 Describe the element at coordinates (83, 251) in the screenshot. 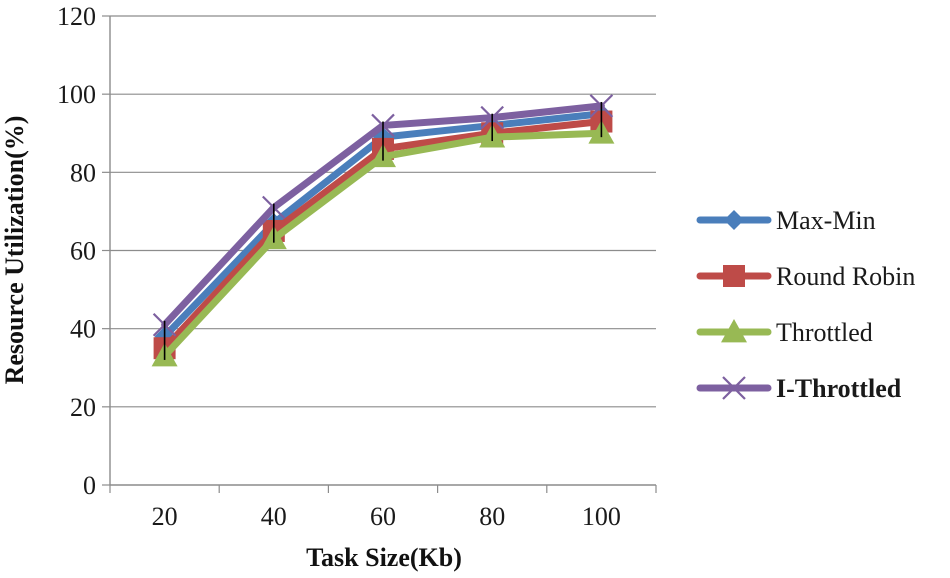

I see `y-tick-label: 60` at that location.